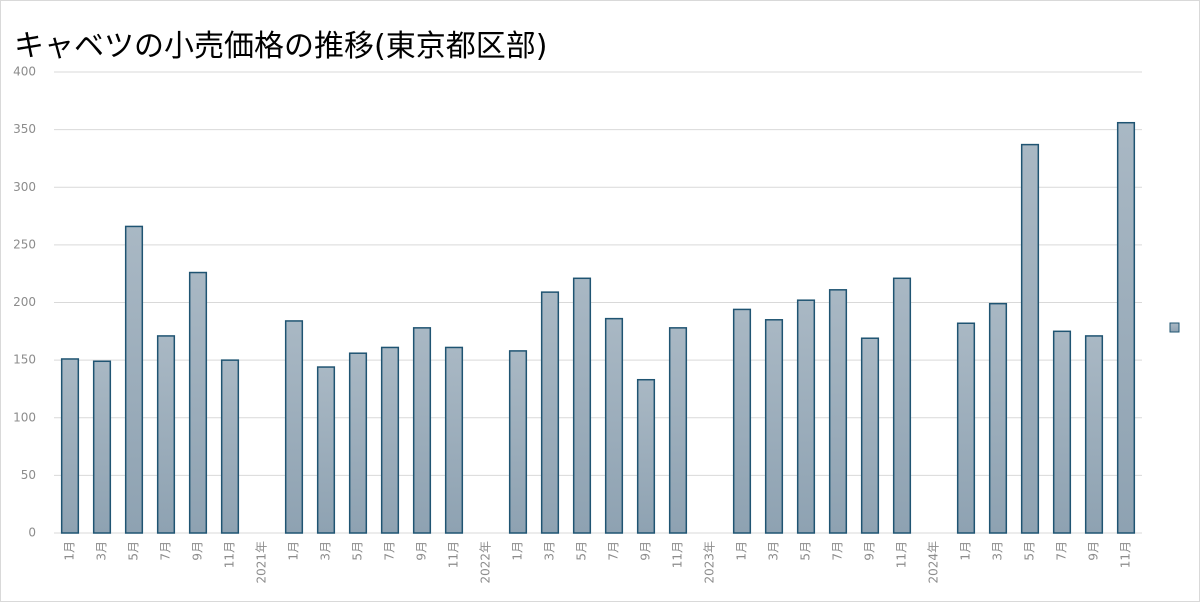 The width and height of the screenshot is (1200, 602). Describe the element at coordinates (24, 129) in the screenshot. I see `y-tick-label: 350` at that location.